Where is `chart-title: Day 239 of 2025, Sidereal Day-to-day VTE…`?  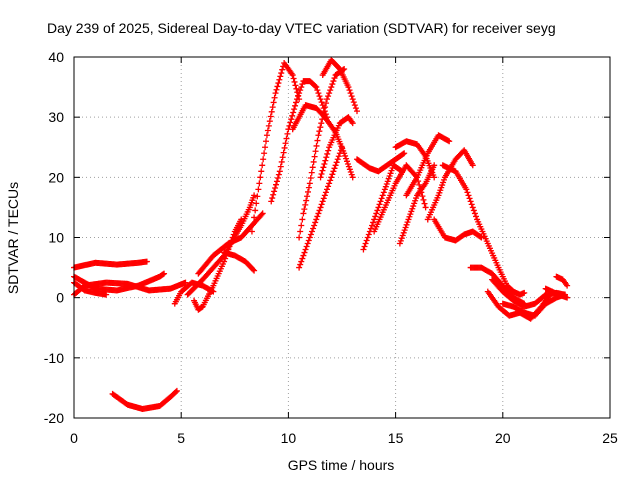 chart-title: Day 239 of 2025, Sidereal Day-to-day VTE… is located at coordinates (301, 28).